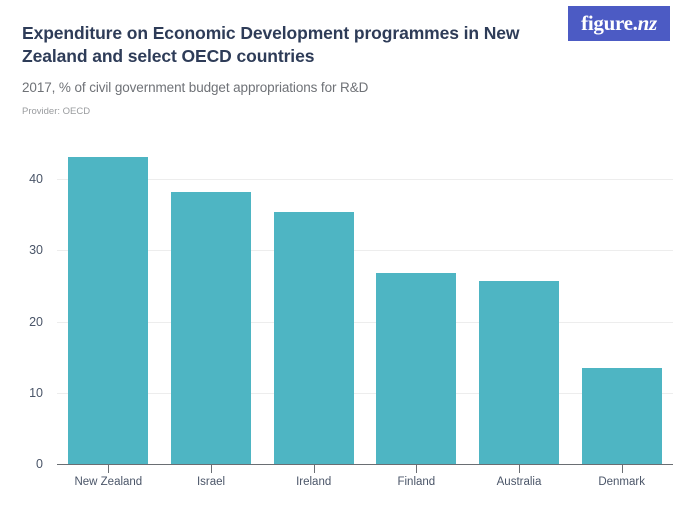 This screenshot has width=700, height=525. I want to click on y-tick-label: 40, so click(36, 179).